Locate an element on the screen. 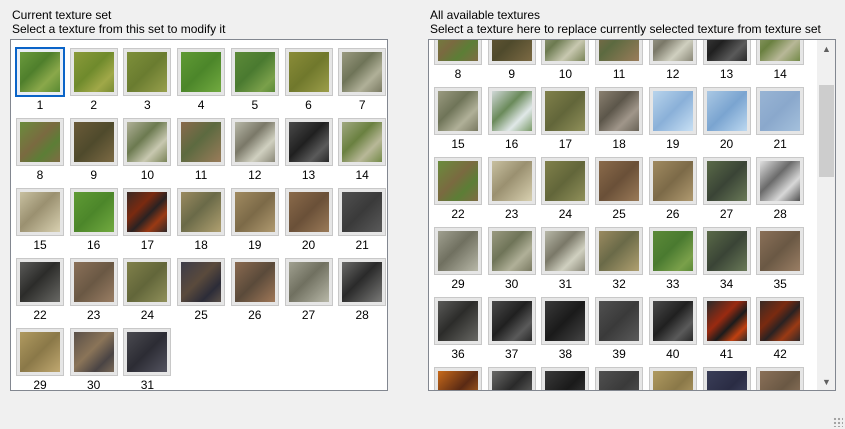  current-texture-tile: 31 is located at coordinates (147, 359).